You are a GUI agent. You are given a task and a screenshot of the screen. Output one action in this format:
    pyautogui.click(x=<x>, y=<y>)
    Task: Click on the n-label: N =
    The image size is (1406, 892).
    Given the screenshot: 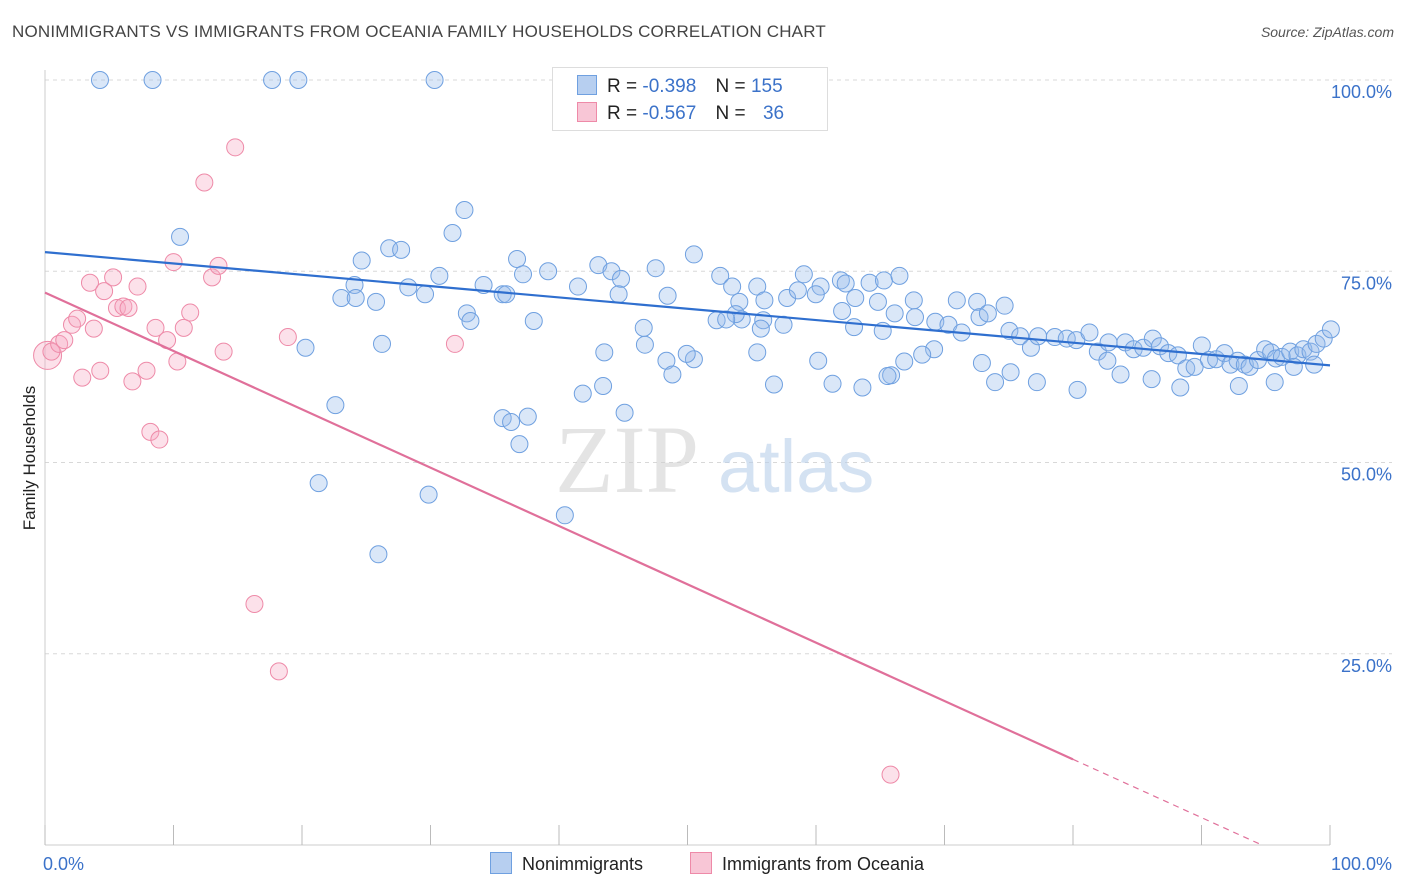 What is the action you would take?
    pyautogui.click(x=730, y=86)
    